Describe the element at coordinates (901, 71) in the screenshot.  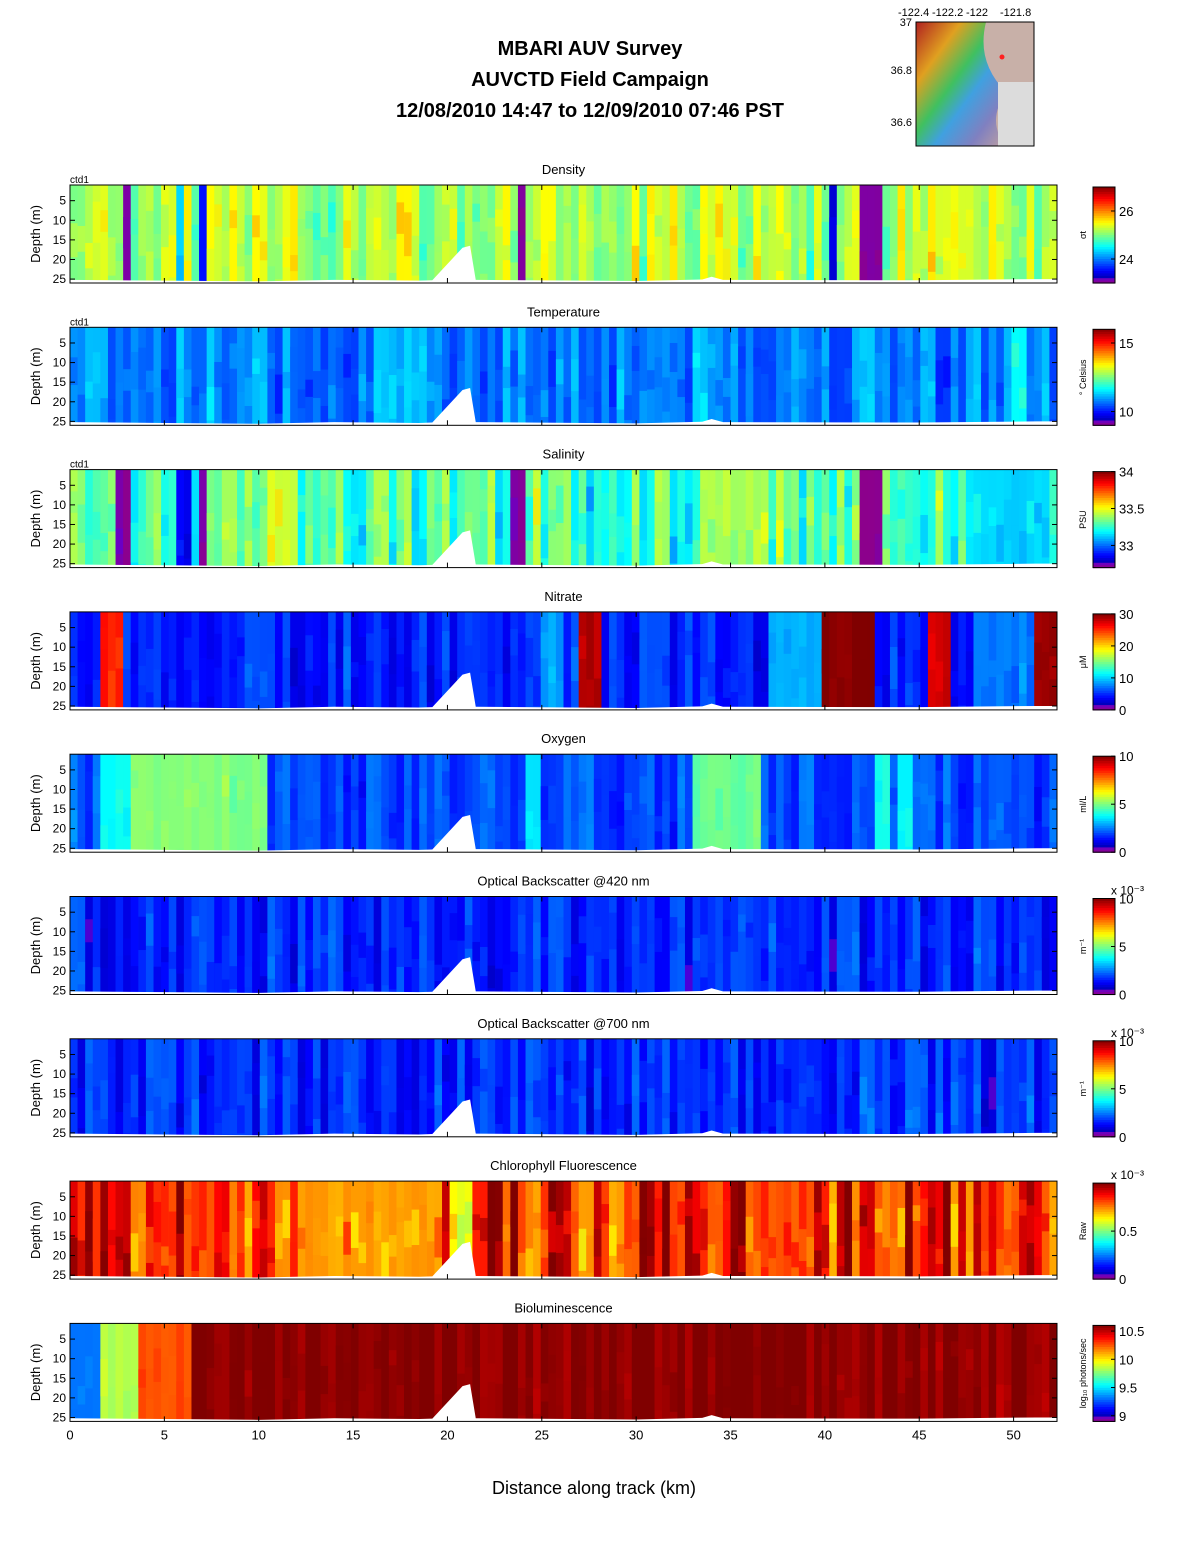
I see `minimap-y-tick: 36.8` at that location.